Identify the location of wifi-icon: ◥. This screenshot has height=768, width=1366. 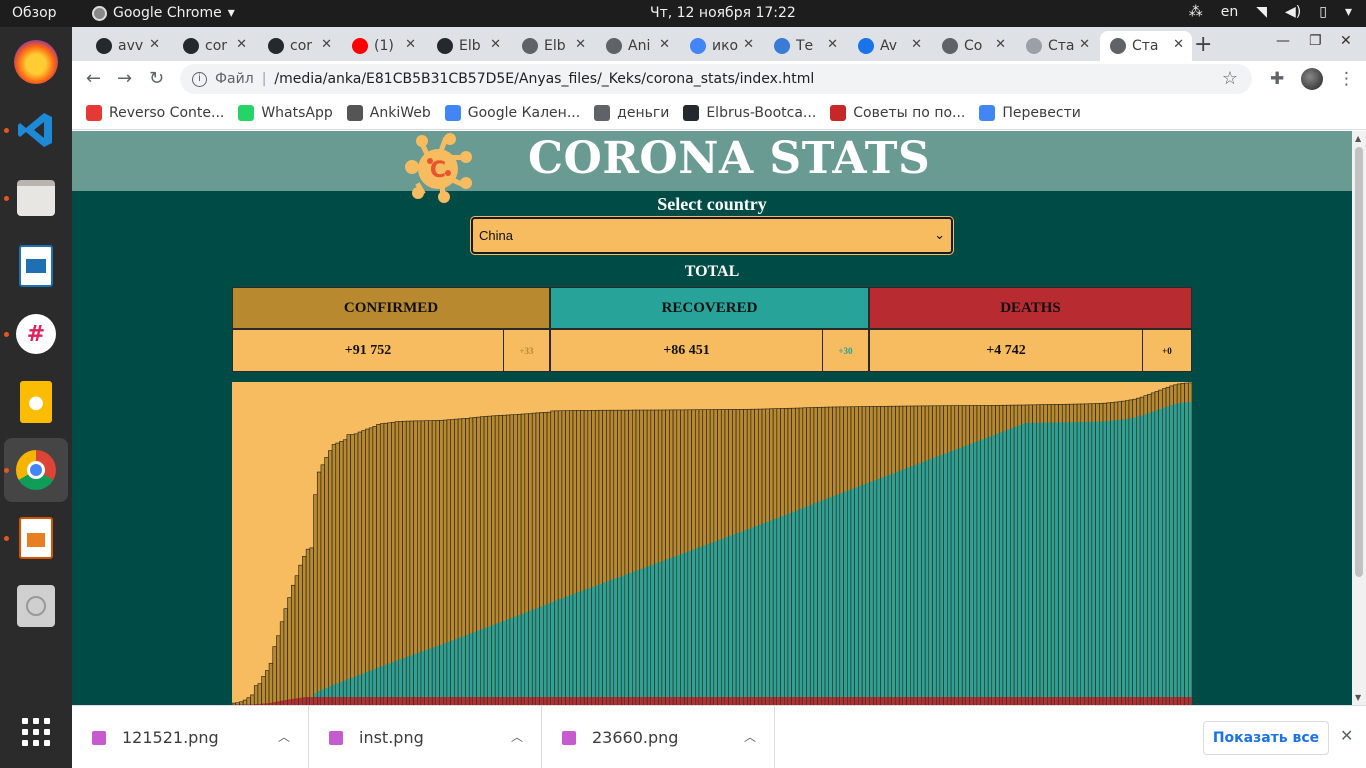
(1262, 12).